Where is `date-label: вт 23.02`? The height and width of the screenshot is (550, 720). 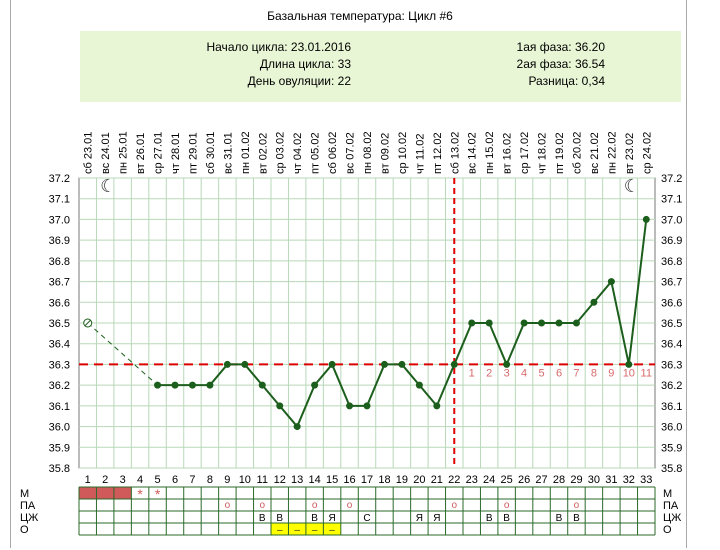 date-label: вт 23.02 is located at coordinates (630, 153).